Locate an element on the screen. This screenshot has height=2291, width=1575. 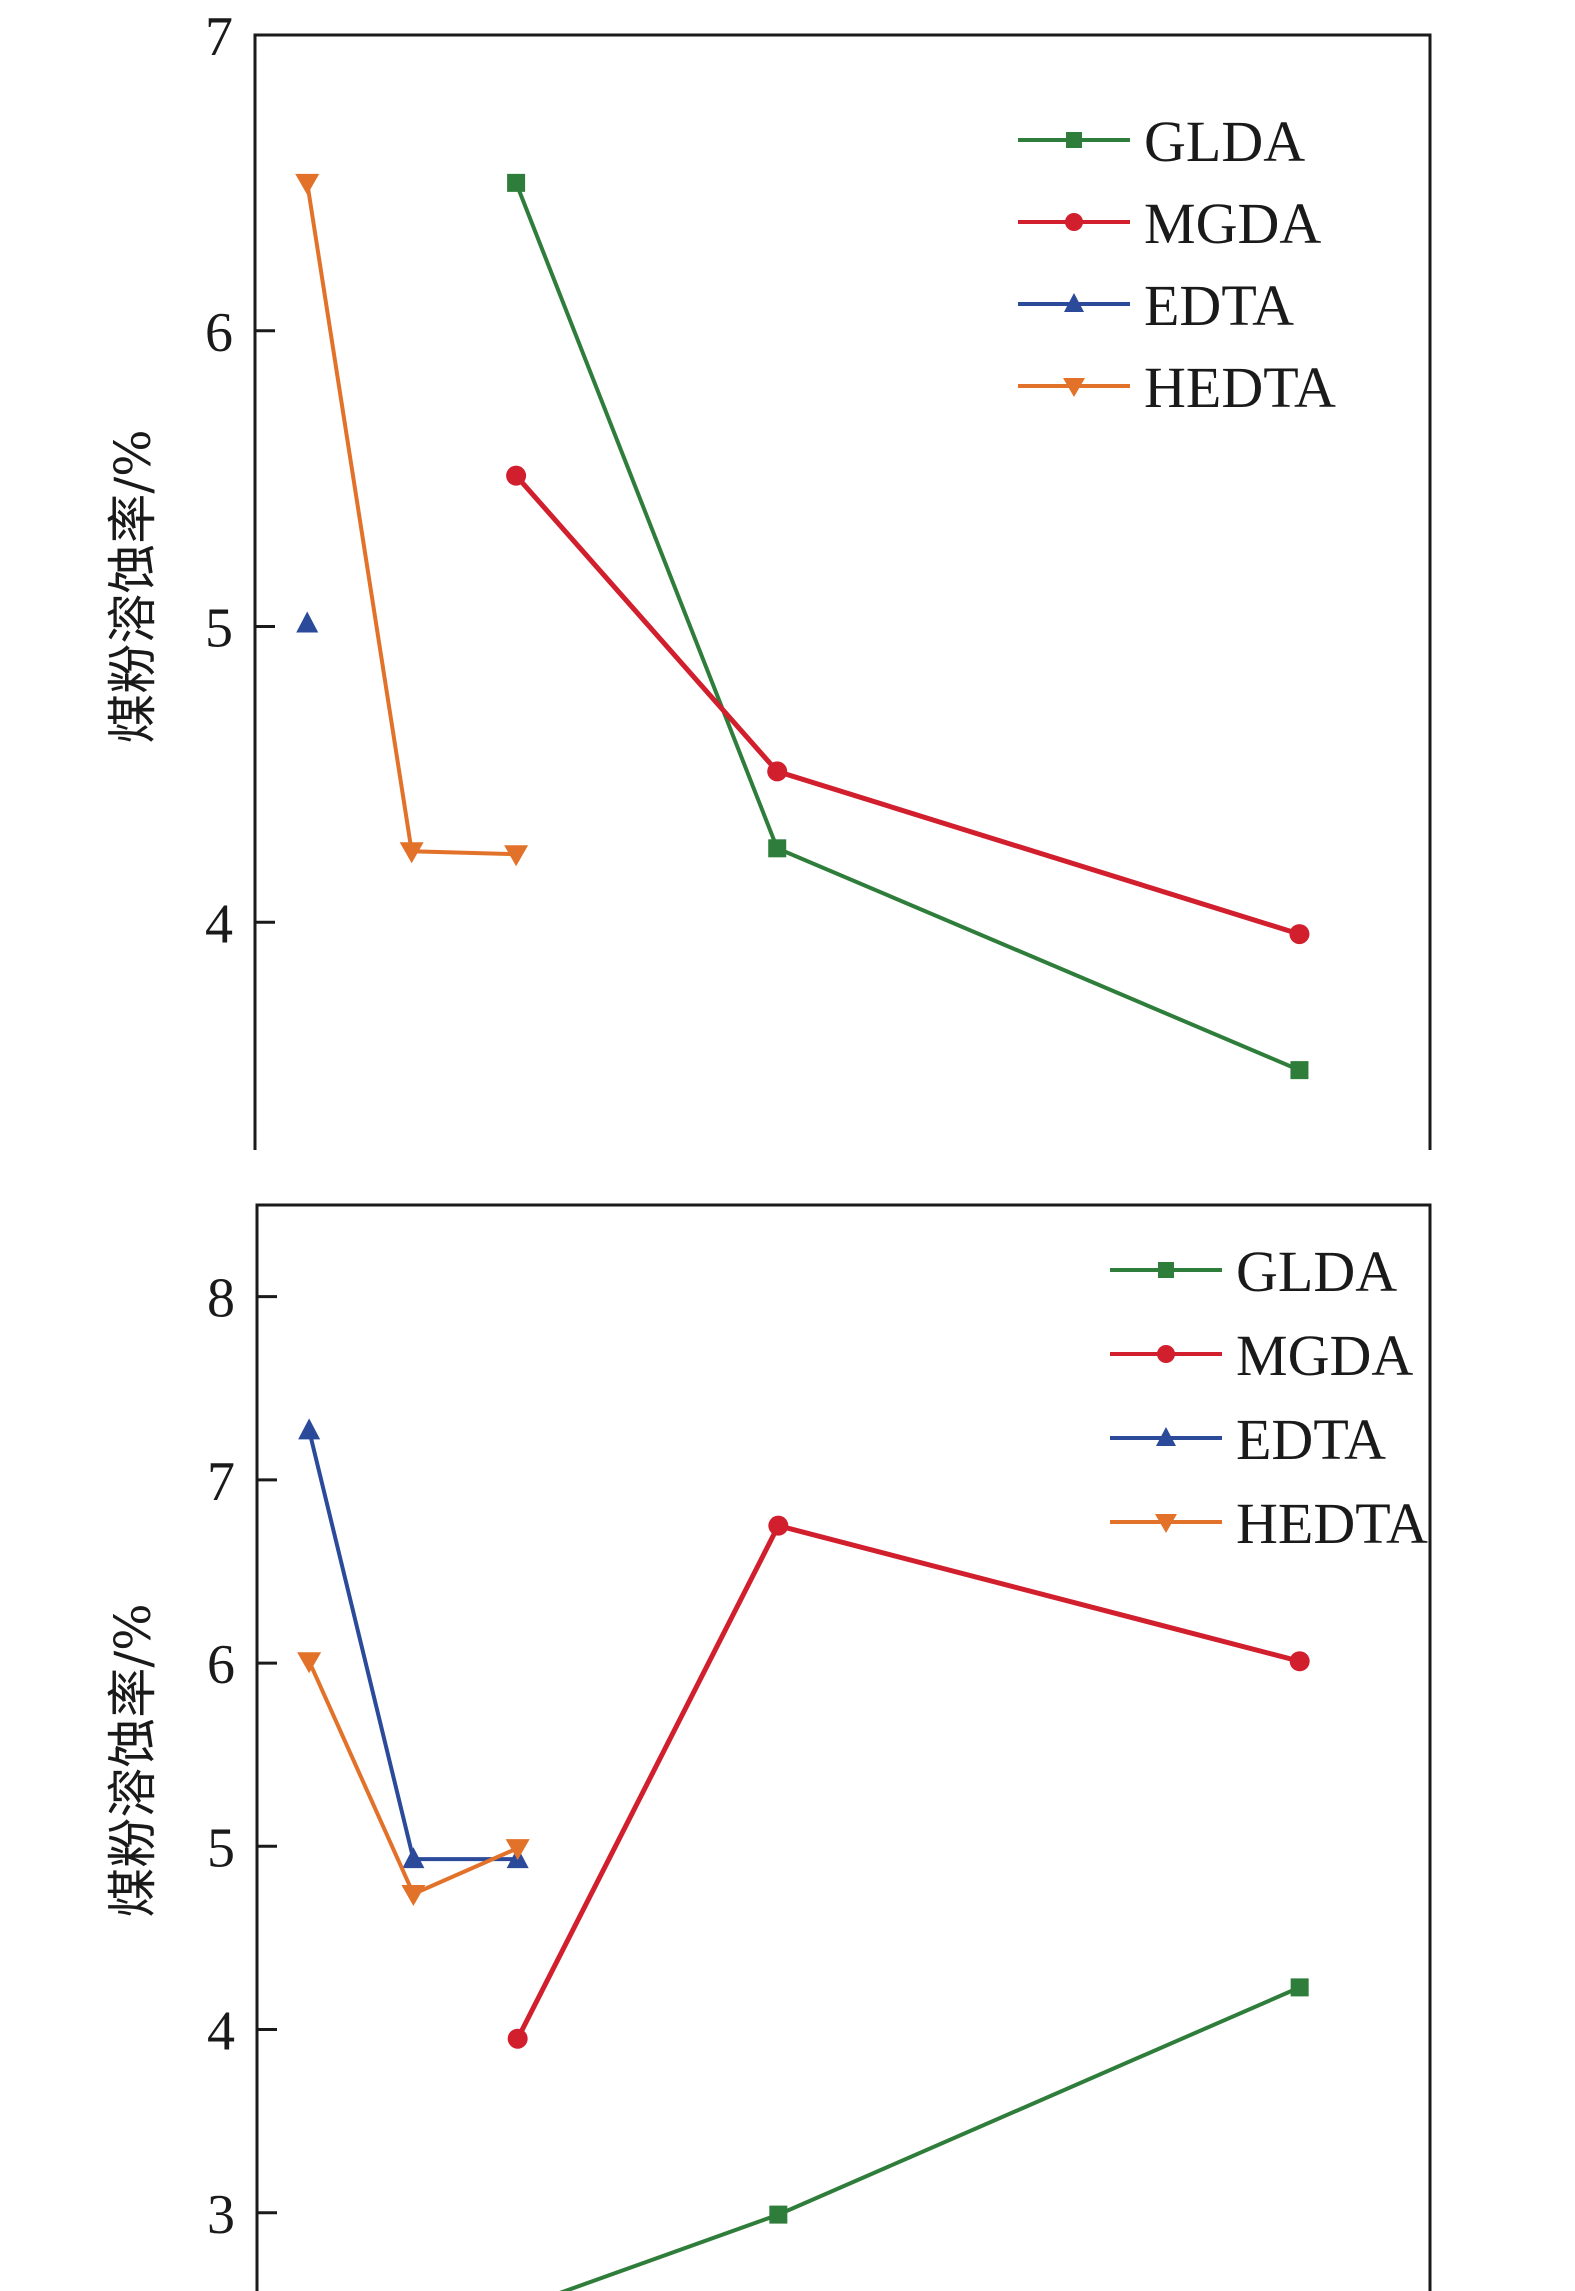
series-line-edta is located at coordinates (412, 1645).